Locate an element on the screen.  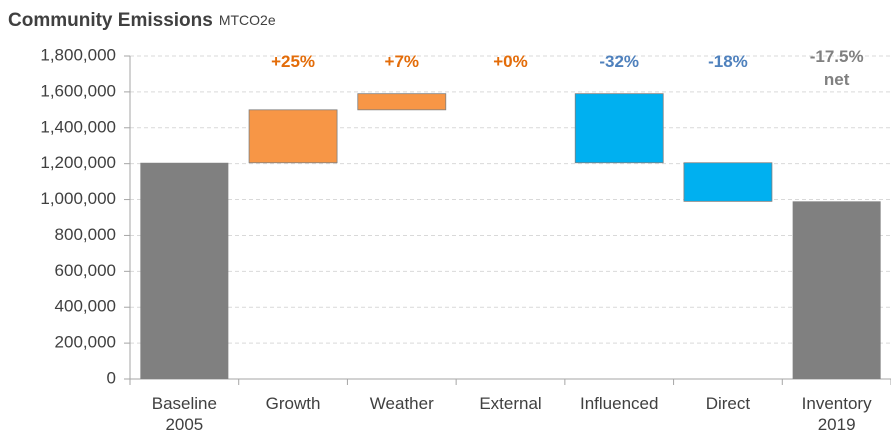
y-tick-label: 1,000,000 is located at coordinates (78, 198).